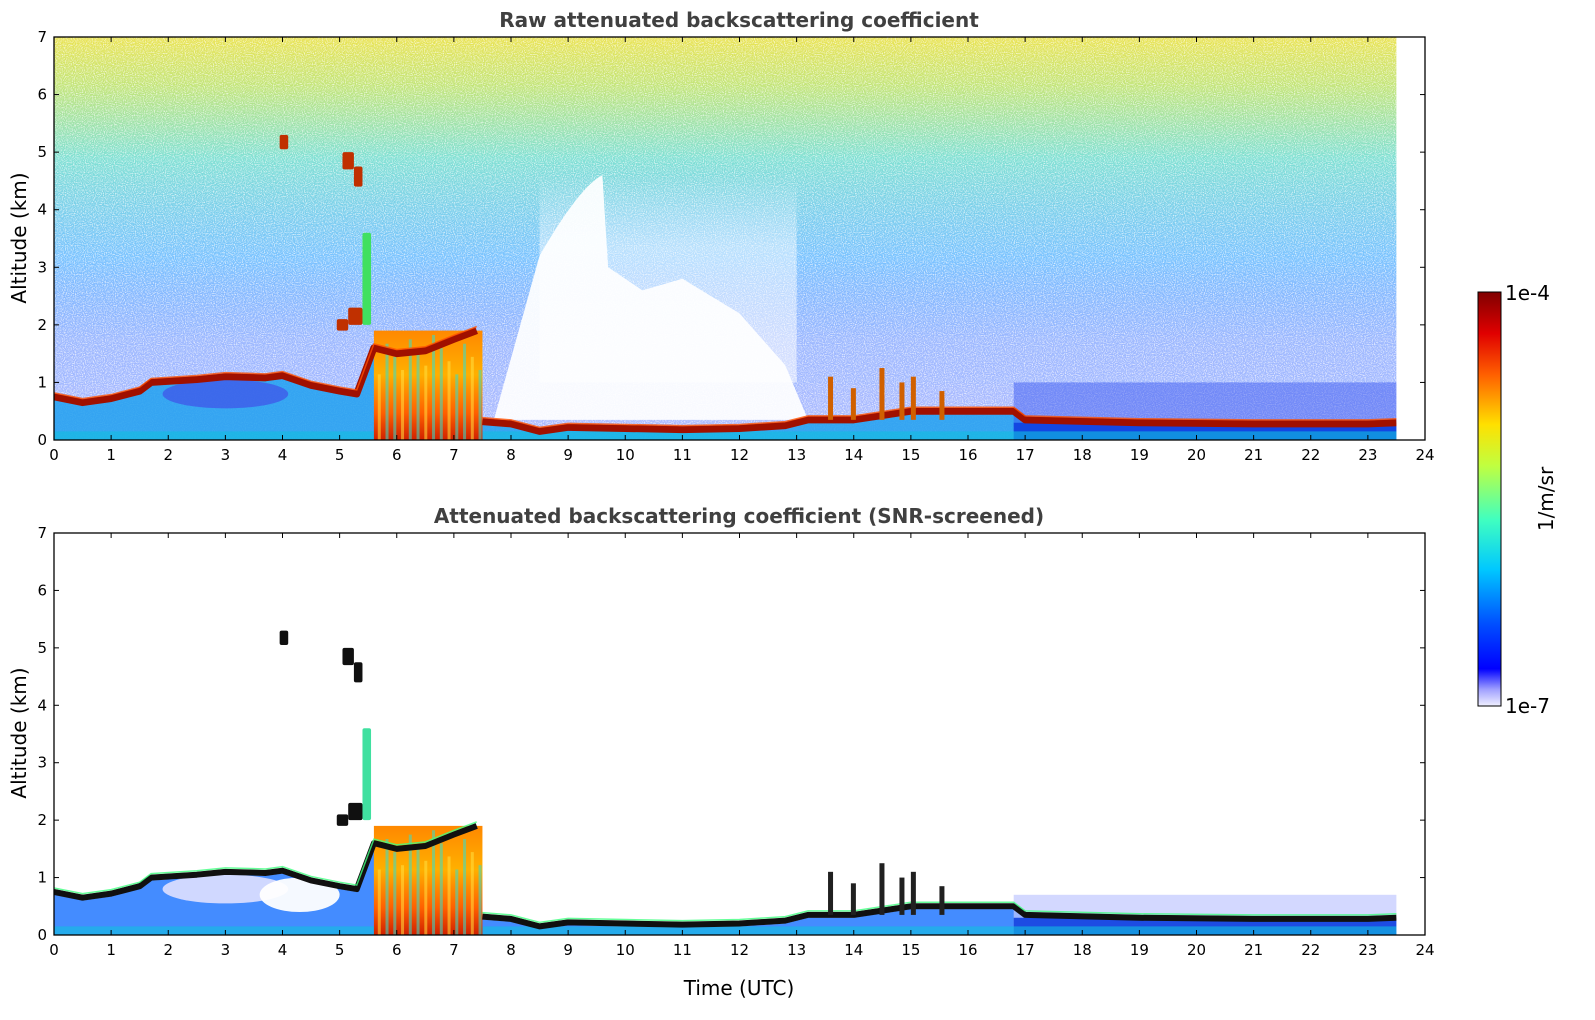 This screenshot has width=1595, height=1020. Describe the element at coordinates (19, 237) in the screenshot. I see `panel1-y-axis-label: Altitude (km)` at that location.